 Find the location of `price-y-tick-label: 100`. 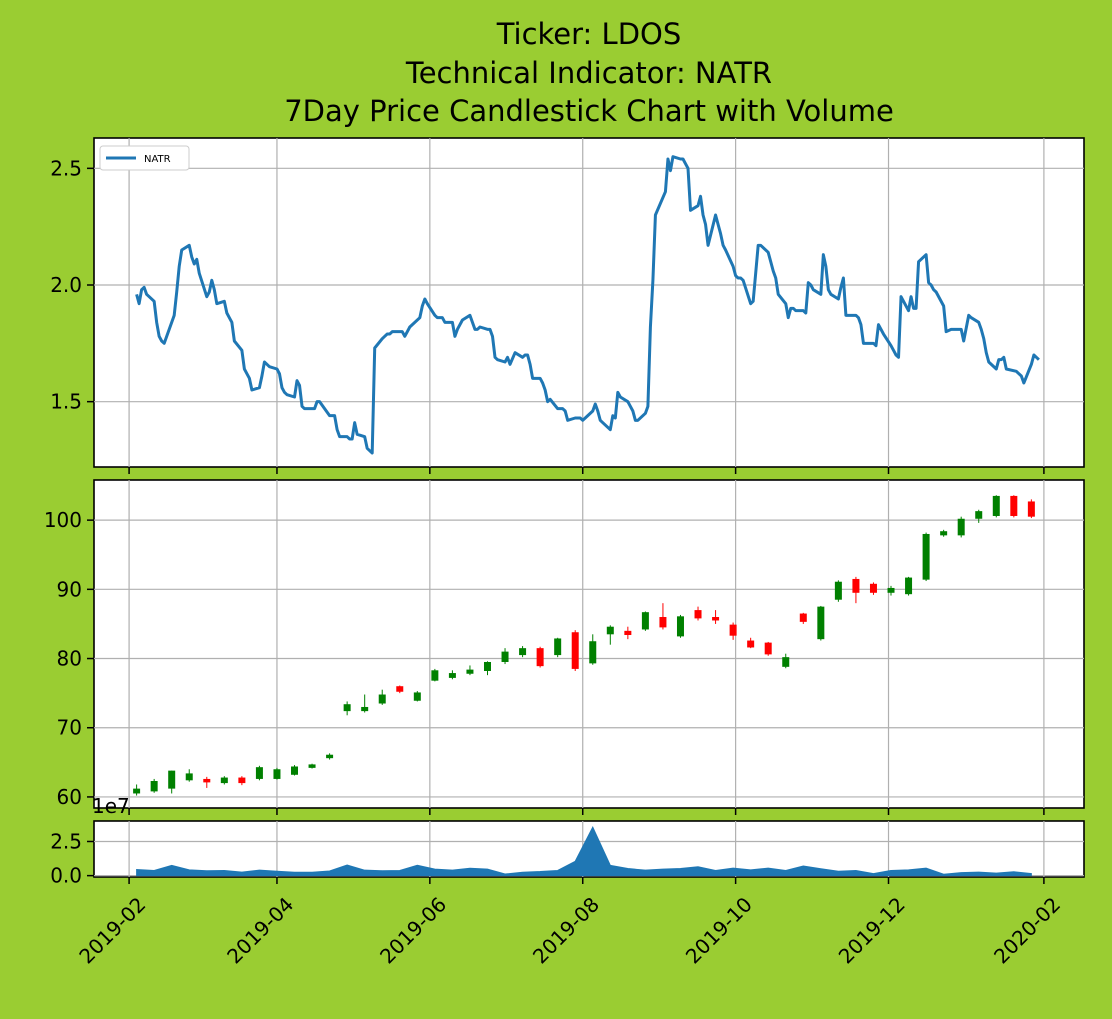

price-y-tick-label: 100 is located at coordinates (63, 520).